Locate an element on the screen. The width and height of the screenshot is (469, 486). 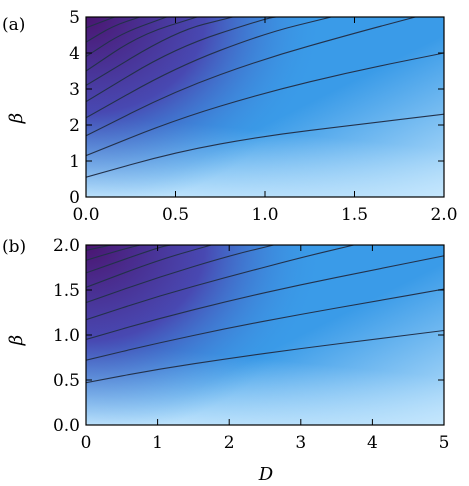
panel-a-x-tick-label: 2.0 is located at coordinates (443, 215).